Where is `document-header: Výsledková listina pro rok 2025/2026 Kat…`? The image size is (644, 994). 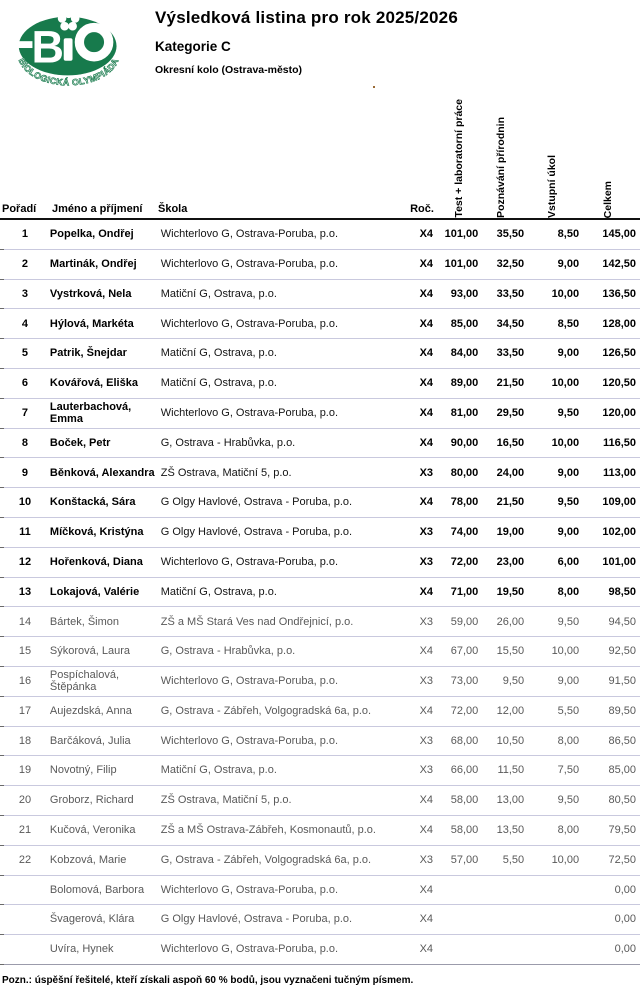 document-header: Výsledková listina pro rok 2025/2026 Kat… is located at coordinates (306, 42).